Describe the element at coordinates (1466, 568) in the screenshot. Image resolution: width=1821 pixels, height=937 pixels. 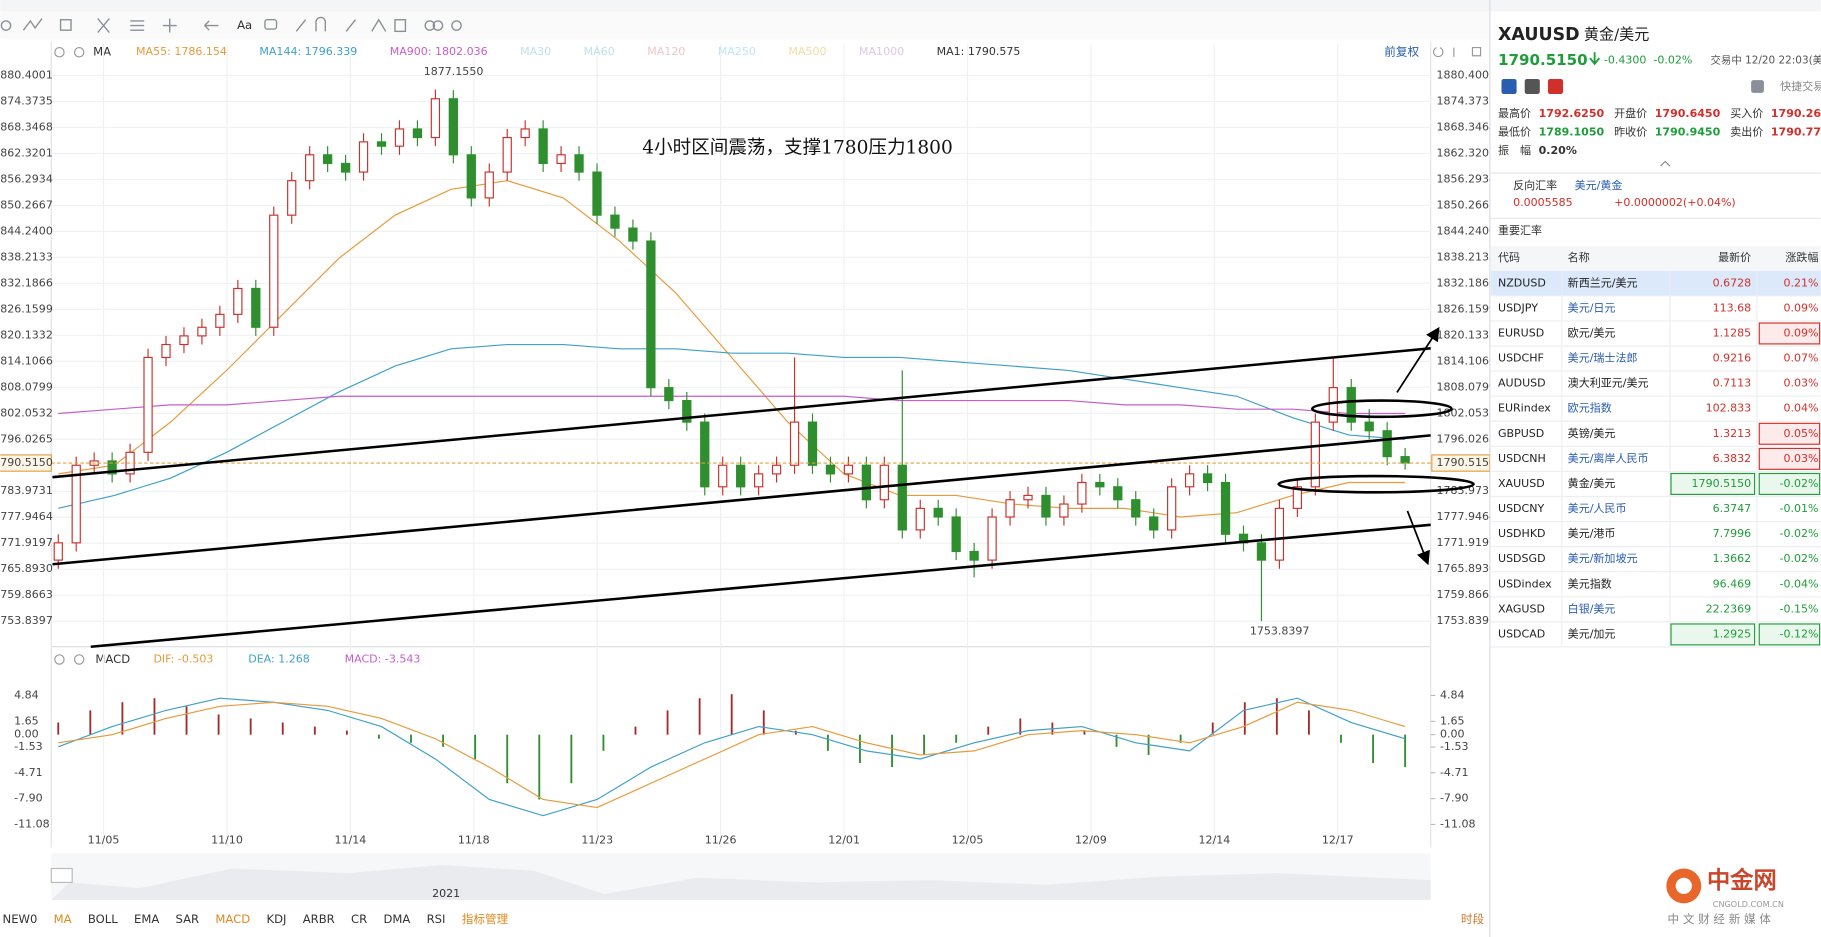
I see `y-tick-label-right: 1765.8930` at that location.